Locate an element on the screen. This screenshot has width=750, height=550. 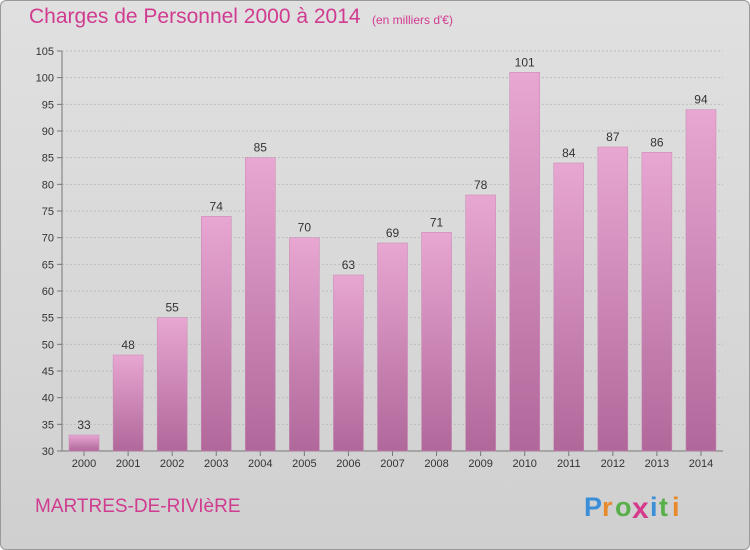
y-tick-label: 65 is located at coordinates (48, 265).